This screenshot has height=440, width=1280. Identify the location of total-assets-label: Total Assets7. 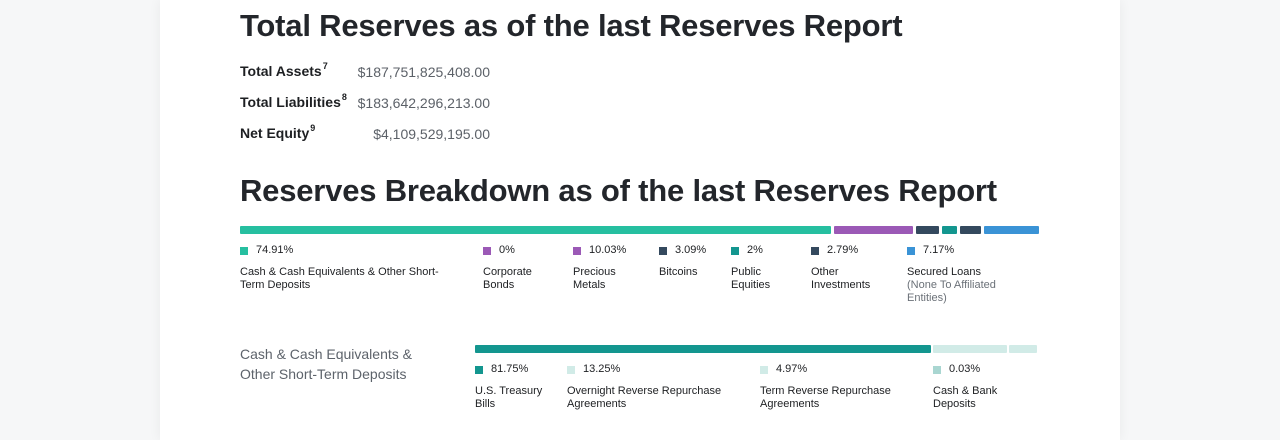
(284, 70).